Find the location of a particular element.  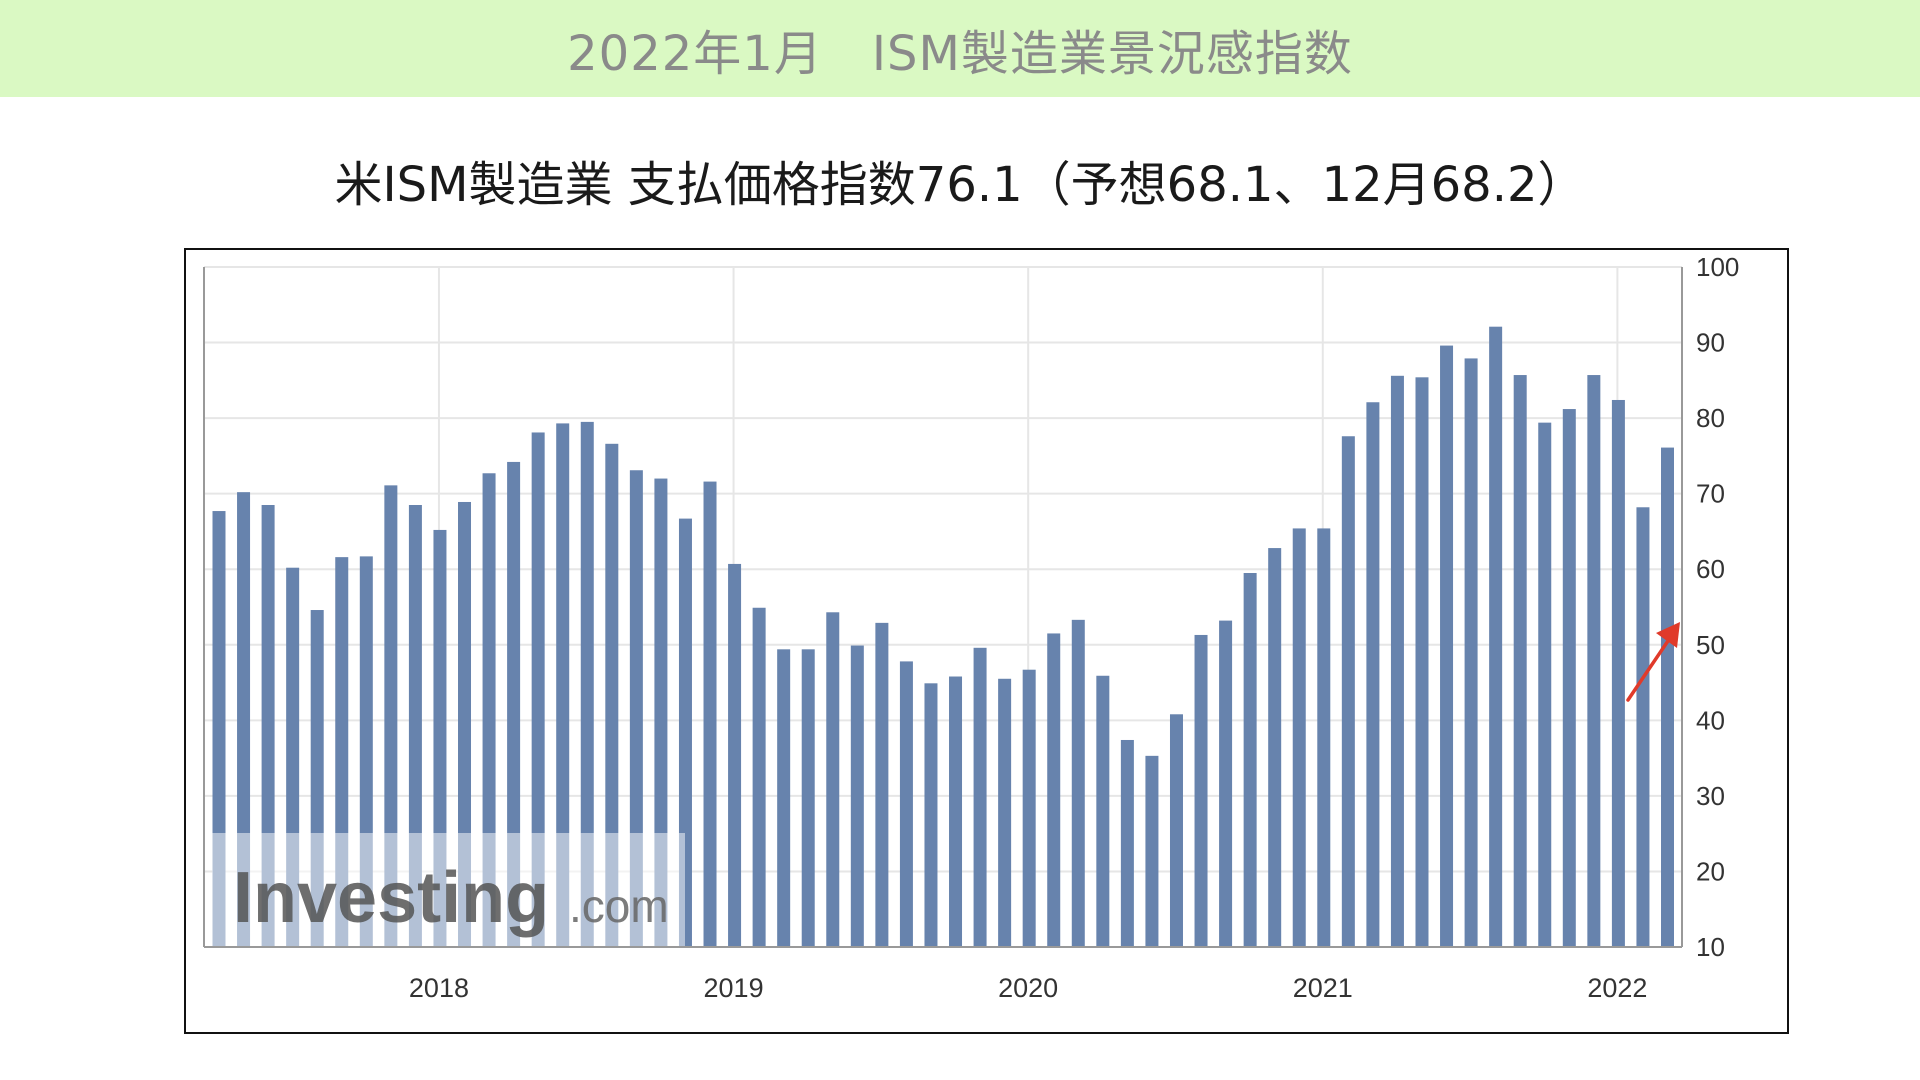

watermark-bg is located at coordinates (448, 890).